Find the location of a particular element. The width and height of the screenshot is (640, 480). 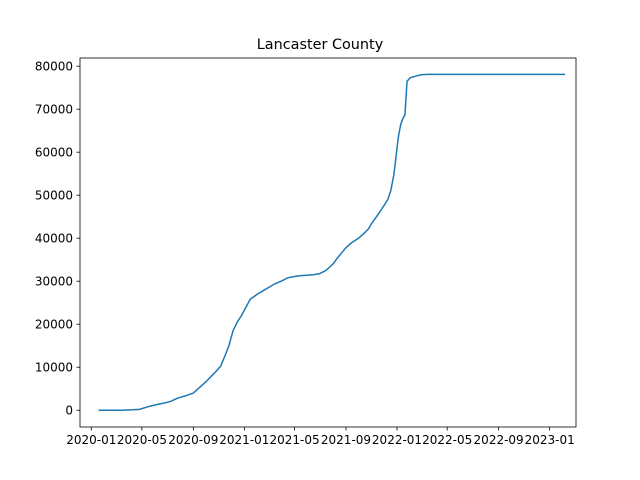

y-tick-label: 60000 is located at coordinates (54, 152).